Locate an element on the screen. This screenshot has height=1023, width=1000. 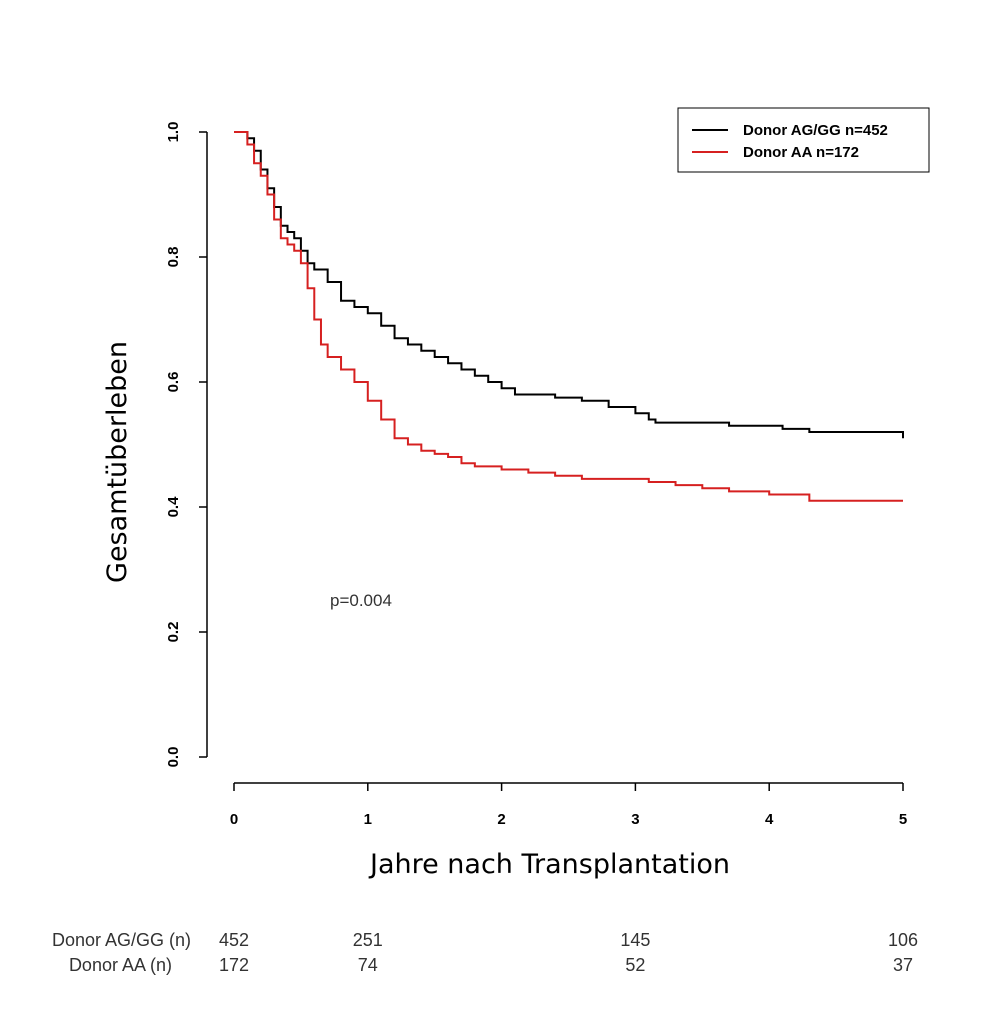
x-axis: 0 1 2 3 4 5 is located at coordinates (568, 805).